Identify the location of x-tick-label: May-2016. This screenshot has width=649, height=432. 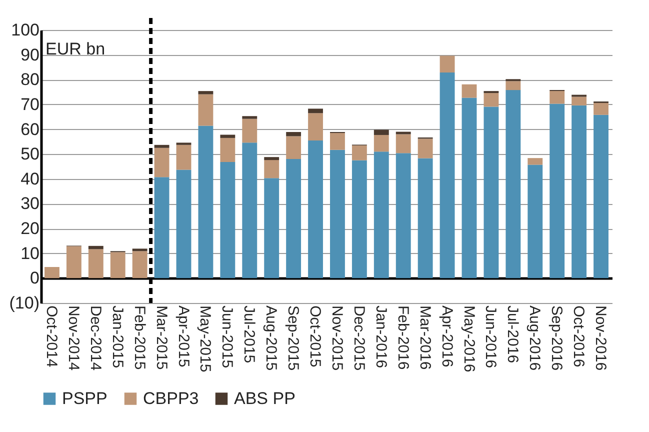
(469, 339).